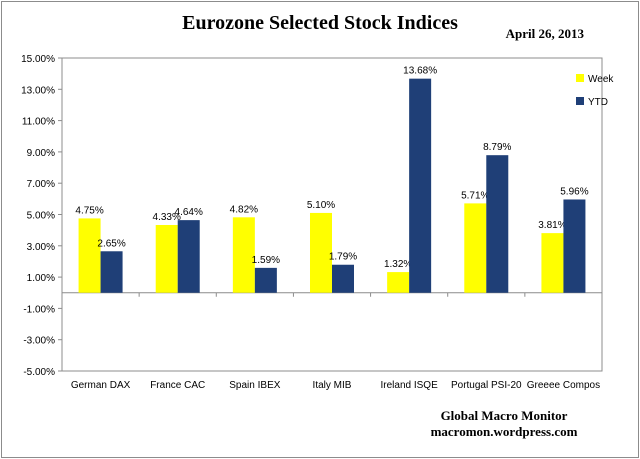  I want to click on y-tick-label: 13.00%, so click(38, 90).